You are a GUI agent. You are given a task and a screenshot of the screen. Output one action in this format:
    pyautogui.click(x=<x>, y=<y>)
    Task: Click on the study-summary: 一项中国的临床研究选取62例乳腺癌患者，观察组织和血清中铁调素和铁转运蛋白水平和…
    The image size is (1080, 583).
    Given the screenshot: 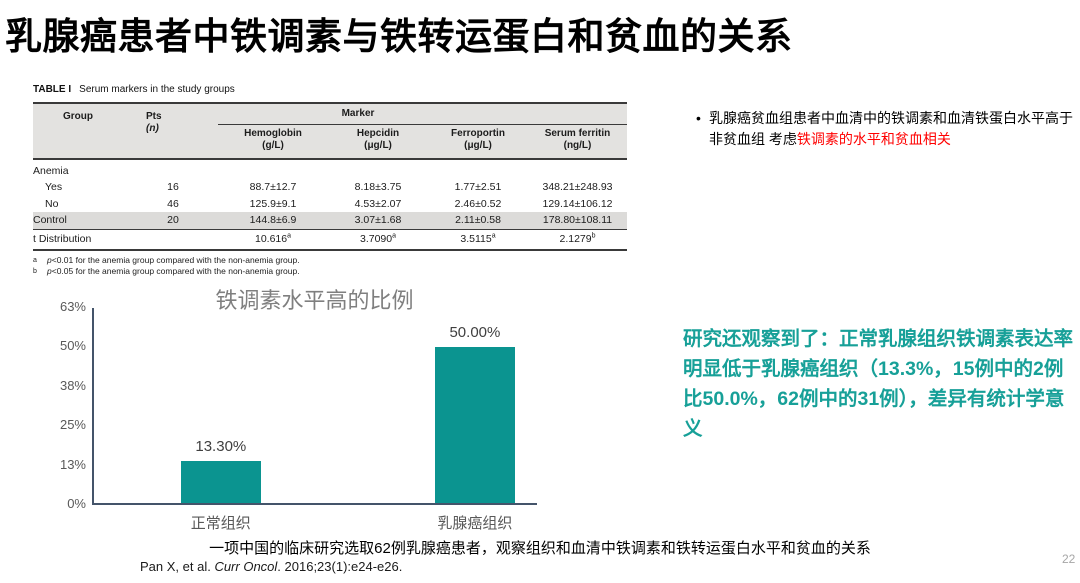 What is the action you would take?
    pyautogui.click(x=540, y=548)
    